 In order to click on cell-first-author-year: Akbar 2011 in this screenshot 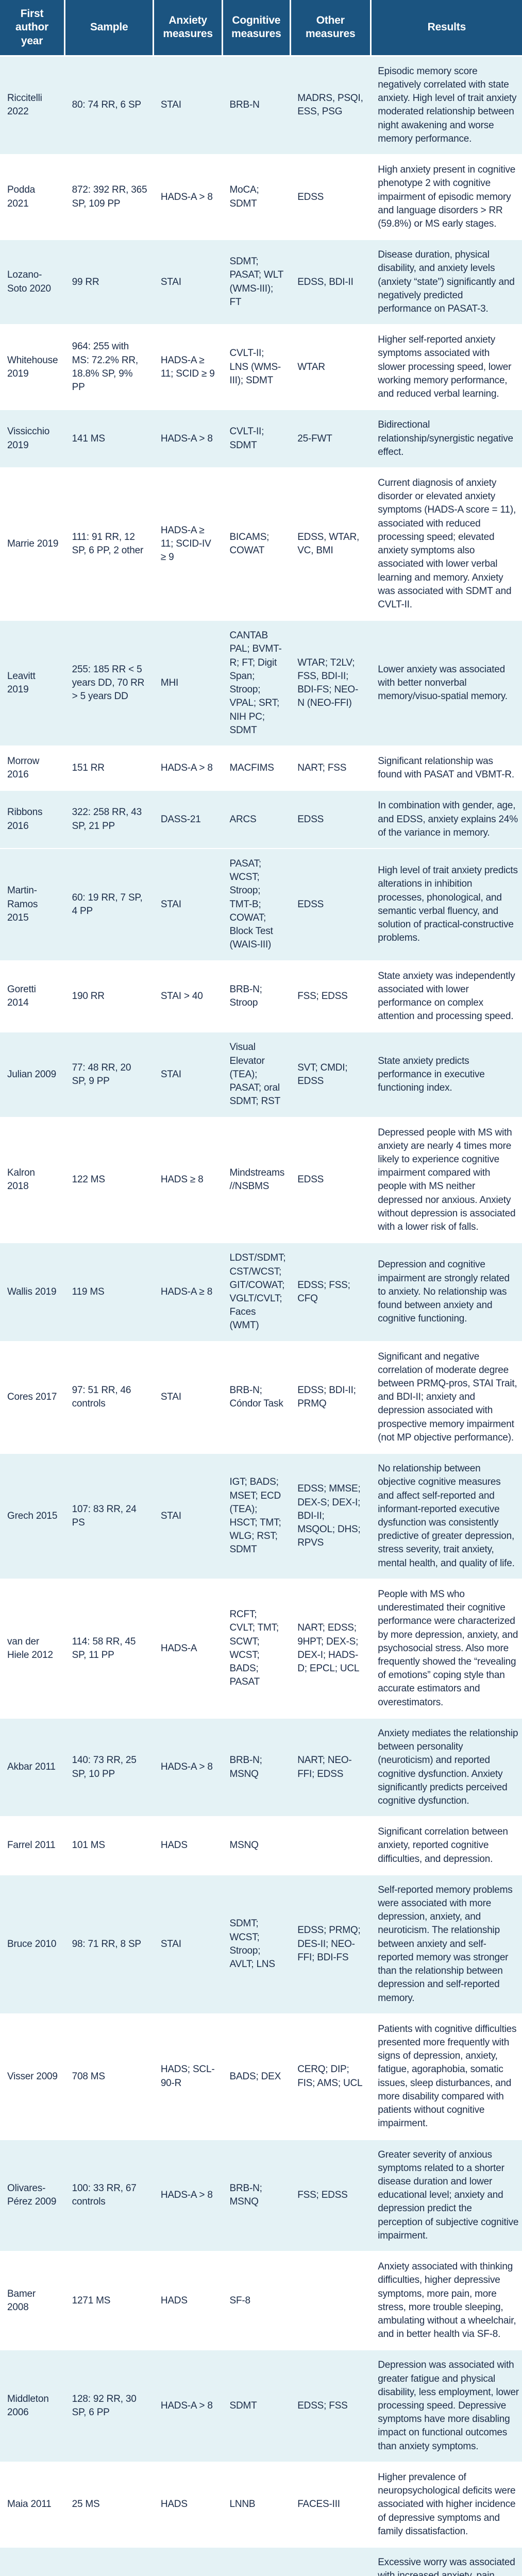, I will do `click(32, 1767)`.